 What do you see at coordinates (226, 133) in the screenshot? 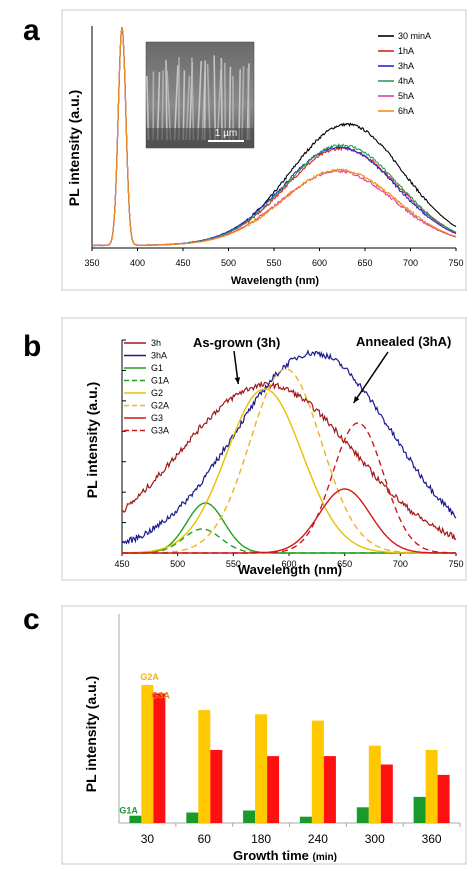
I see `scale-bar-label: 1 µm` at bounding box center [226, 133].